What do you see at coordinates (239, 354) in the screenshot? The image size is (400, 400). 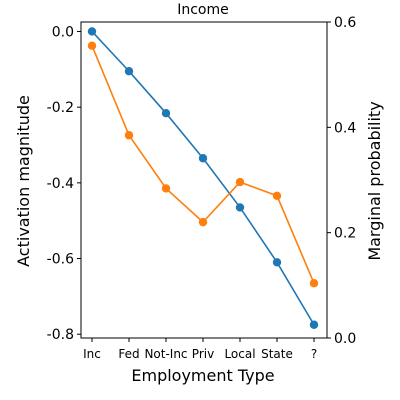 I see `x-tick-label-4: Local` at bounding box center [239, 354].